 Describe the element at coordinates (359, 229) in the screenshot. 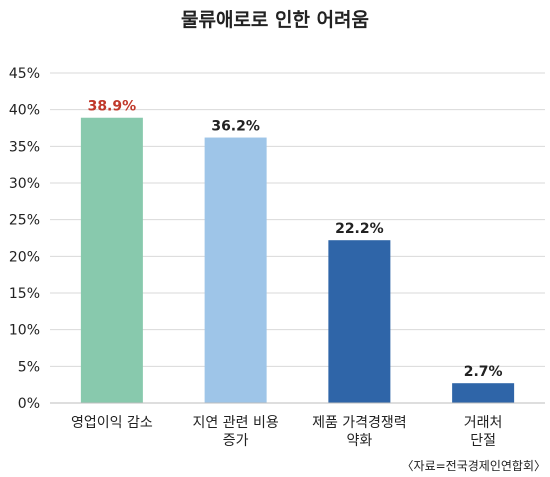

I see `data-label: 22.2%` at that location.